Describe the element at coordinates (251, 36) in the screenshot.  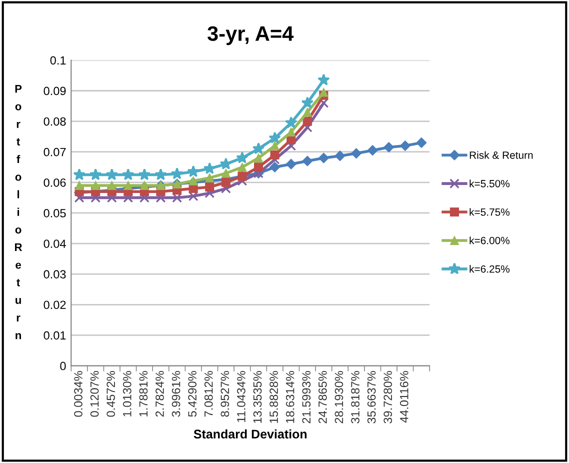
I see `chart-title: 3-yr, A=4` at that location.